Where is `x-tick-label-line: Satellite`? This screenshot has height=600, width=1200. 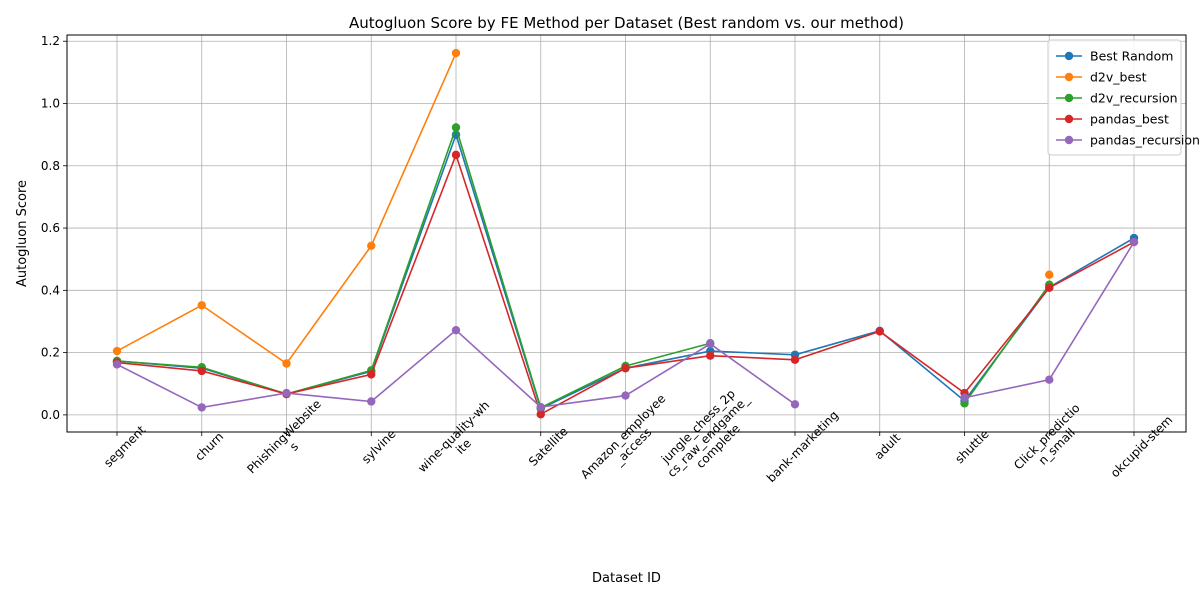
x-tick-label-line: Satellite is located at coordinates (548, 446).